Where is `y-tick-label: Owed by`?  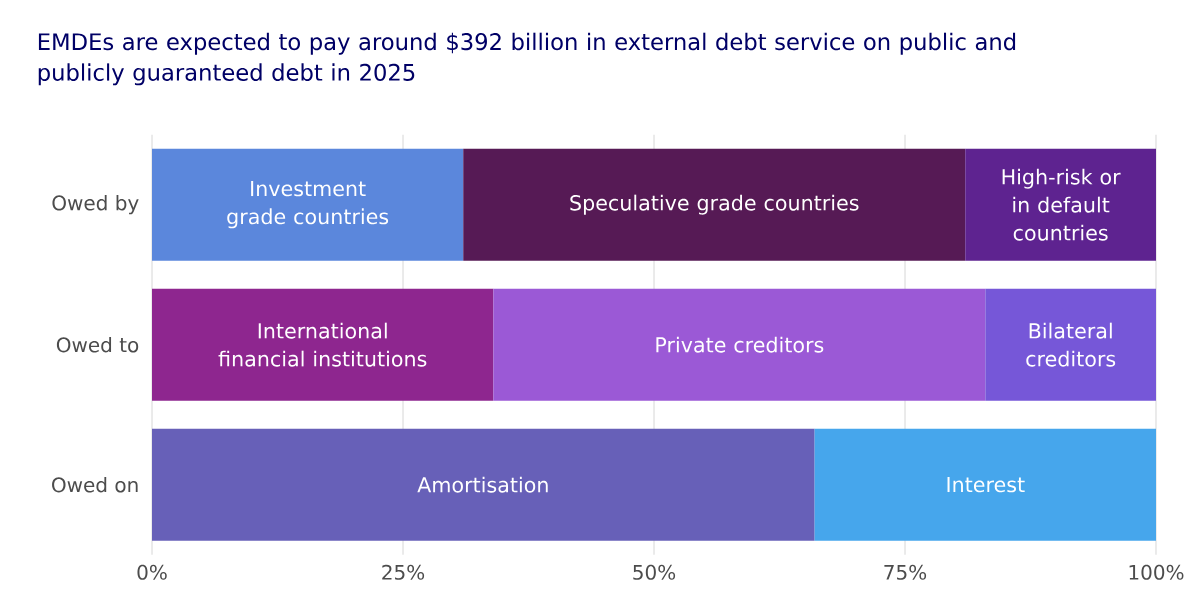
y-tick-label: Owed by is located at coordinates (95, 205).